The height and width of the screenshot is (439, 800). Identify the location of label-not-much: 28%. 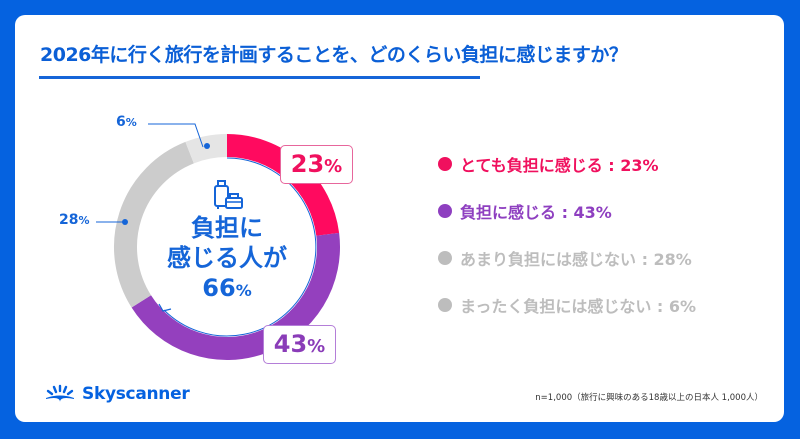
(74, 220).